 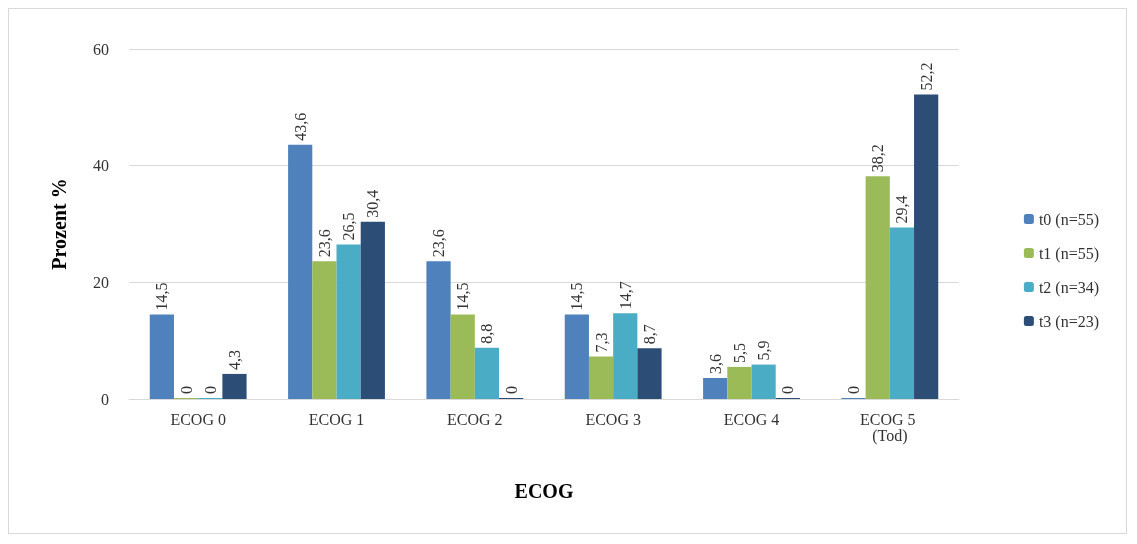 I want to click on data-label: 8,8, so click(x=487, y=333).